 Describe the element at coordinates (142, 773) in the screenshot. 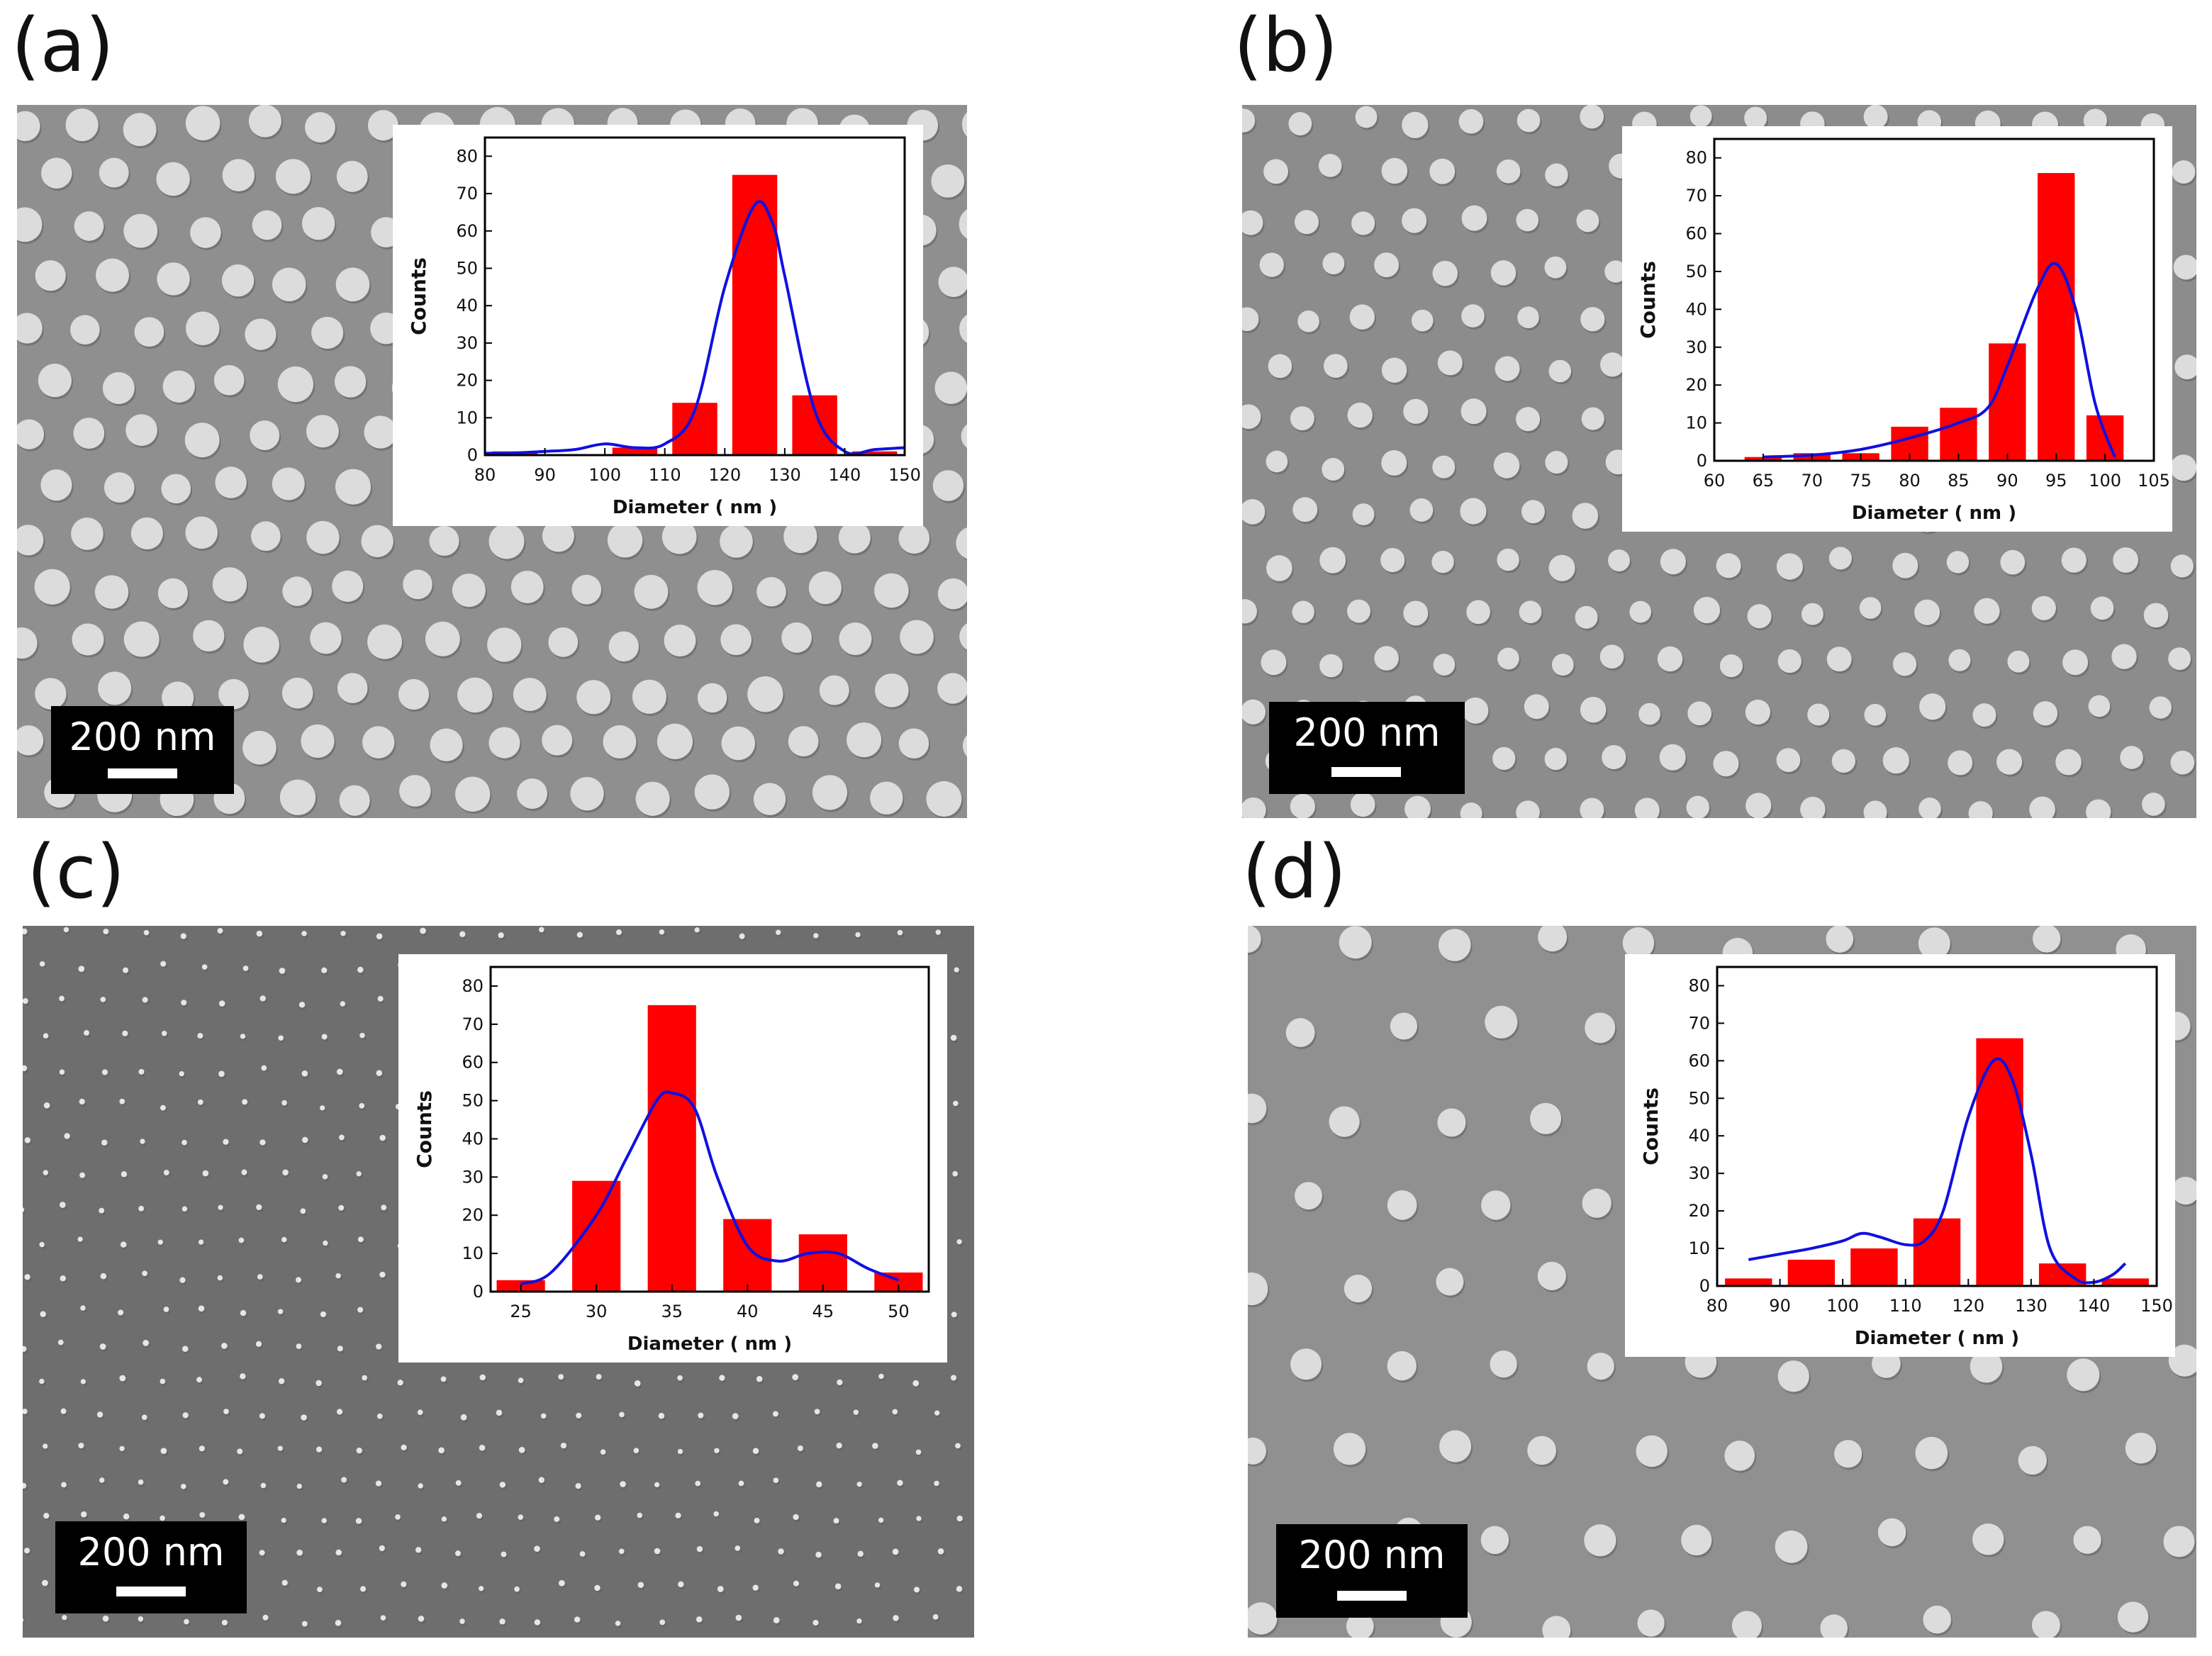

I see `scalebar-line-a` at that location.